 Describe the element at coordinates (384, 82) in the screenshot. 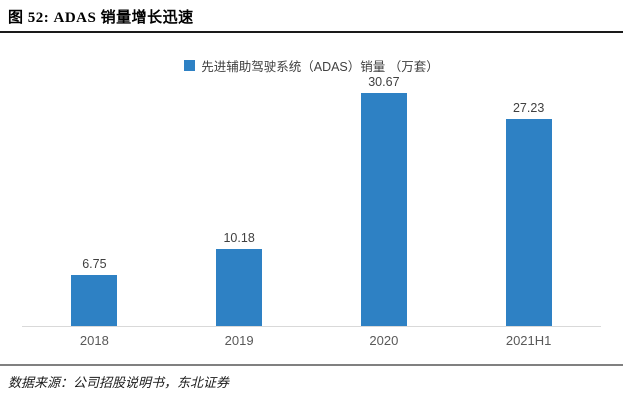

I see `bar-value-label: 30.67` at that location.